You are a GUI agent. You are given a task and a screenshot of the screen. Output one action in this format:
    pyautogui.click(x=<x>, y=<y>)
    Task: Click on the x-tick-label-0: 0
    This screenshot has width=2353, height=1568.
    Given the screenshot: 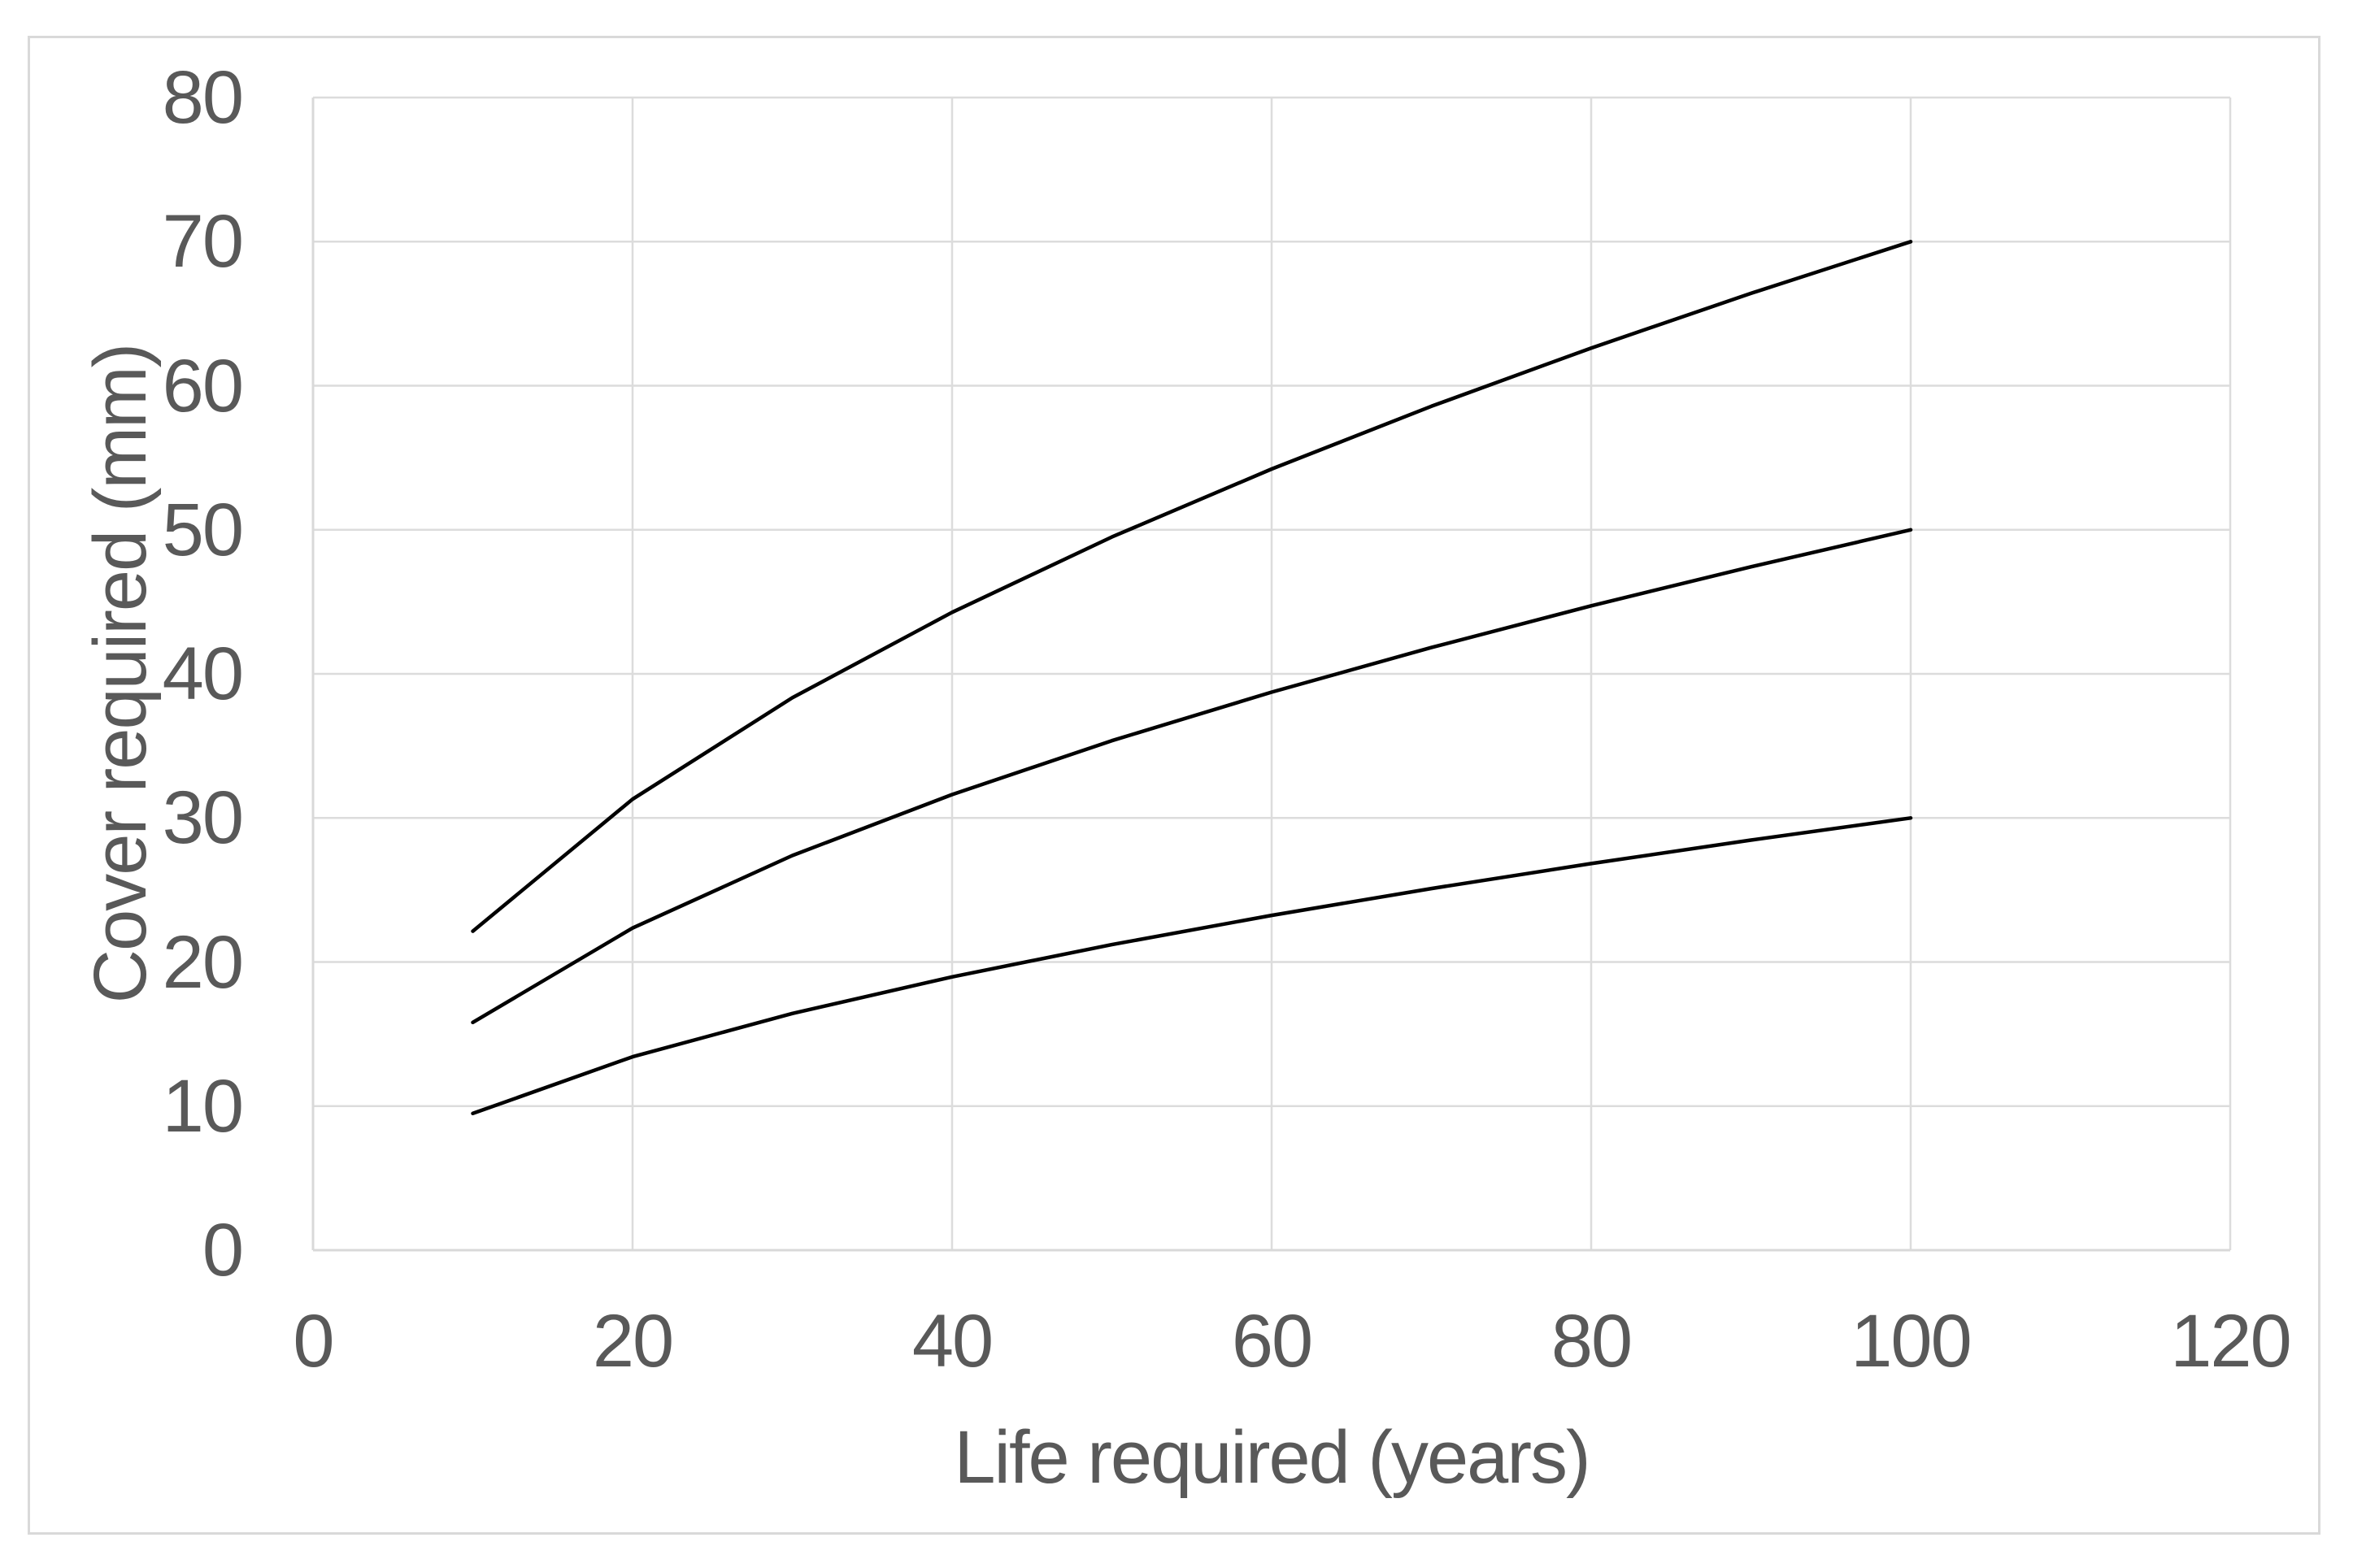 What is the action you would take?
    pyautogui.click(x=313, y=1341)
    